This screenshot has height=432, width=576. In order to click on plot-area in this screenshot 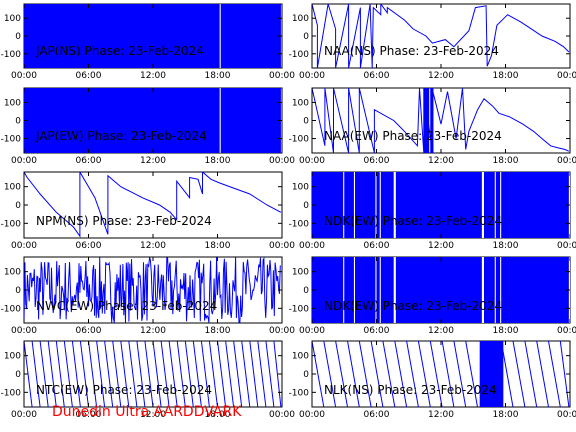, I will do `click(153, 374)`.